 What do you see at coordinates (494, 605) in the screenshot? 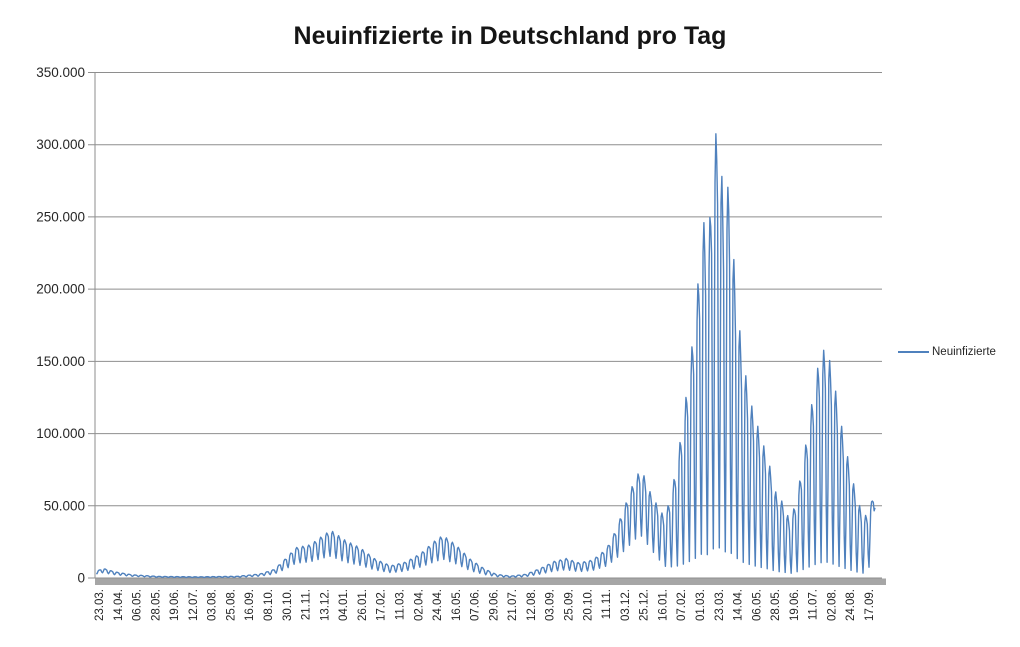
I see `x-axis-label: 29.06.` at bounding box center [494, 605].